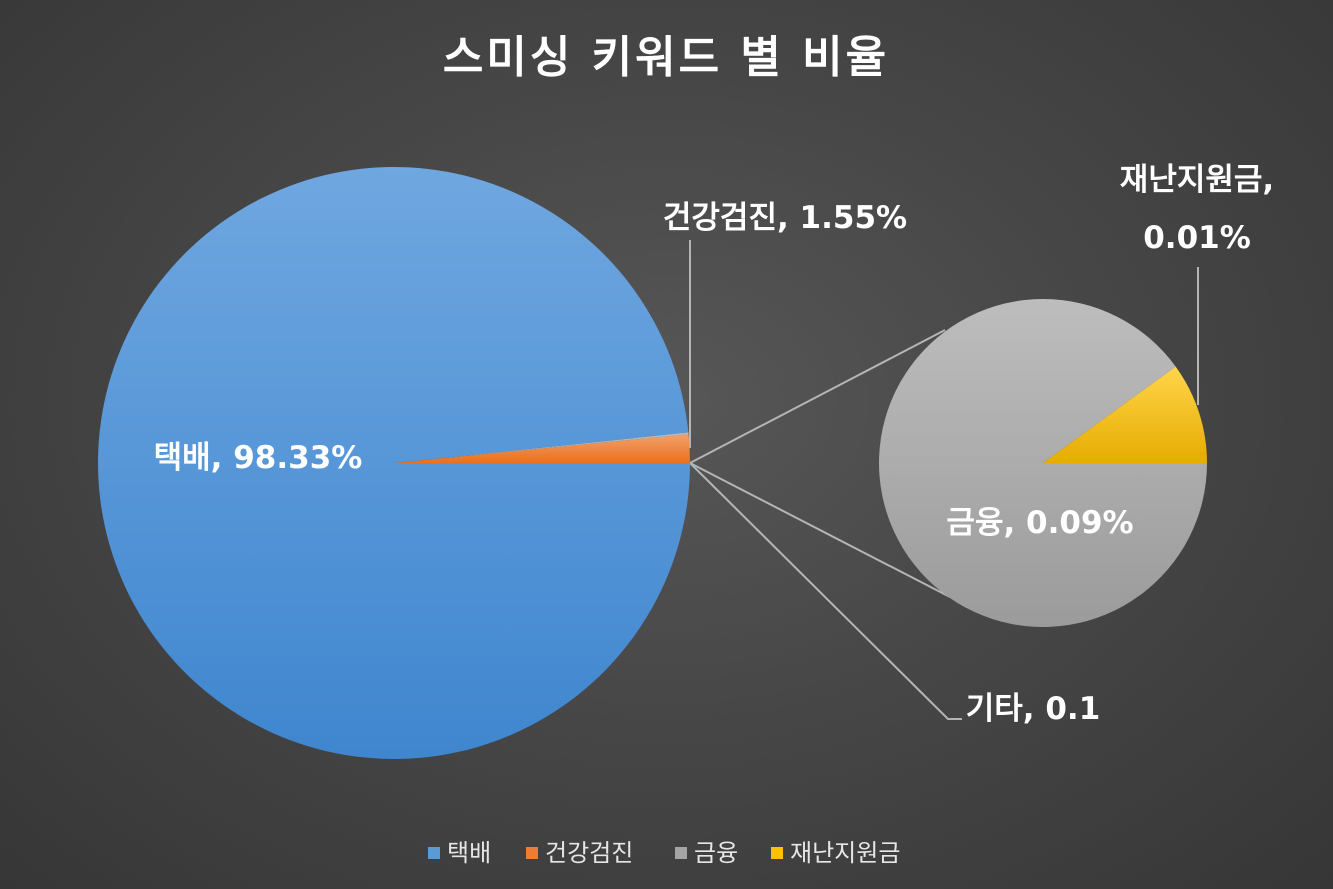 The height and width of the screenshot is (889, 1333). What do you see at coordinates (1039, 523) in the screenshot?
I see `data-label-금융: 금융, 0.09%` at bounding box center [1039, 523].